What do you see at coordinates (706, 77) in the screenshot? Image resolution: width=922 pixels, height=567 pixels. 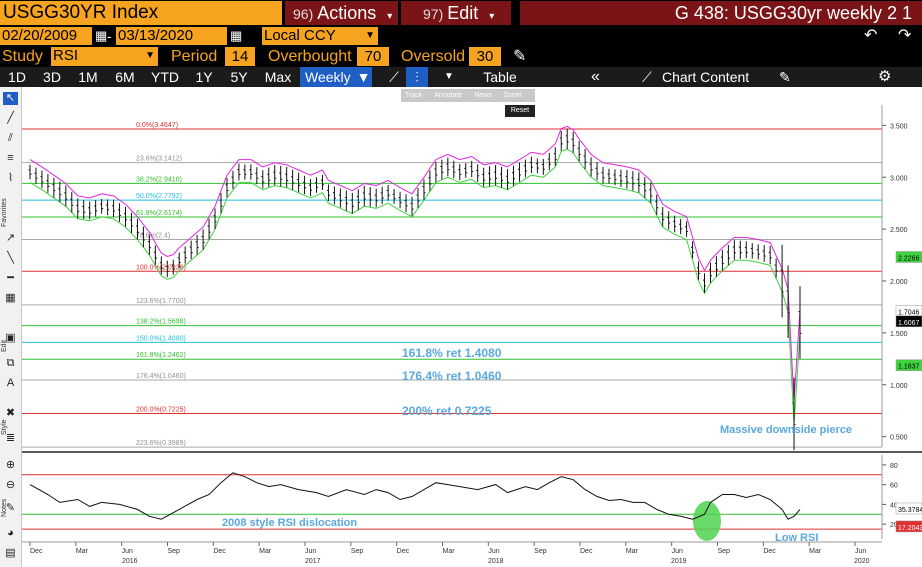 I see `chart-content-button: Chart Content` at bounding box center [706, 77].